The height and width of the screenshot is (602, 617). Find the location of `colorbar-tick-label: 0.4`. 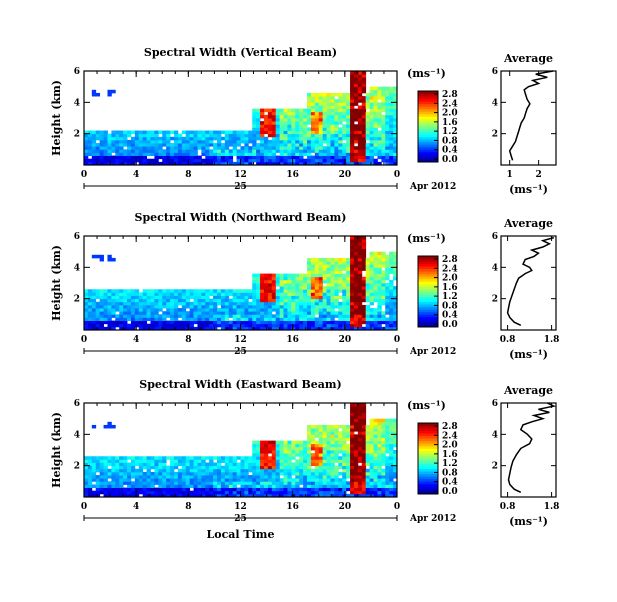

colorbar-tick-label: 0.4 is located at coordinates (450, 483).